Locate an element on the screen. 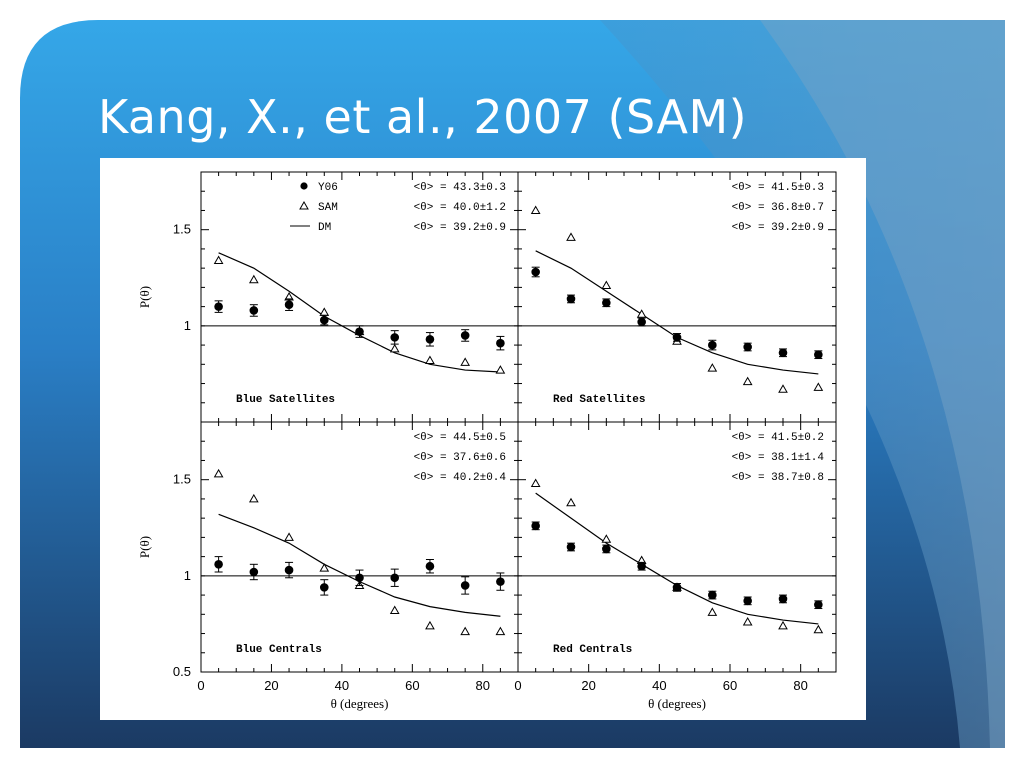 The height and width of the screenshot is (768, 1024). legend-symbol-sam is located at coordinates (304, 205).